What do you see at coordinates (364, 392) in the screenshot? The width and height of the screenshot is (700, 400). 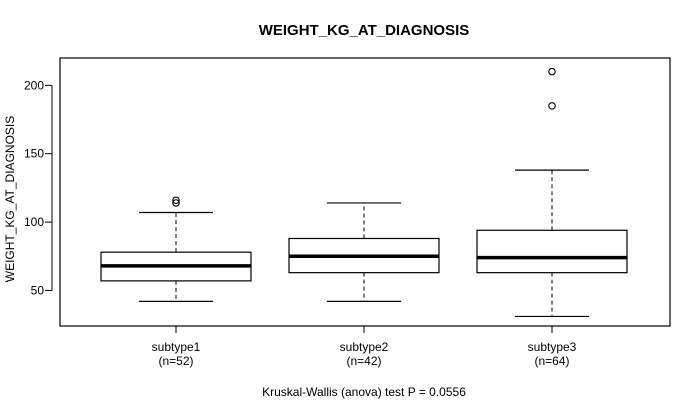 I see `footer-stat-text: Kruskal-Wallis (anova) test P = 0.0556` at bounding box center [364, 392].